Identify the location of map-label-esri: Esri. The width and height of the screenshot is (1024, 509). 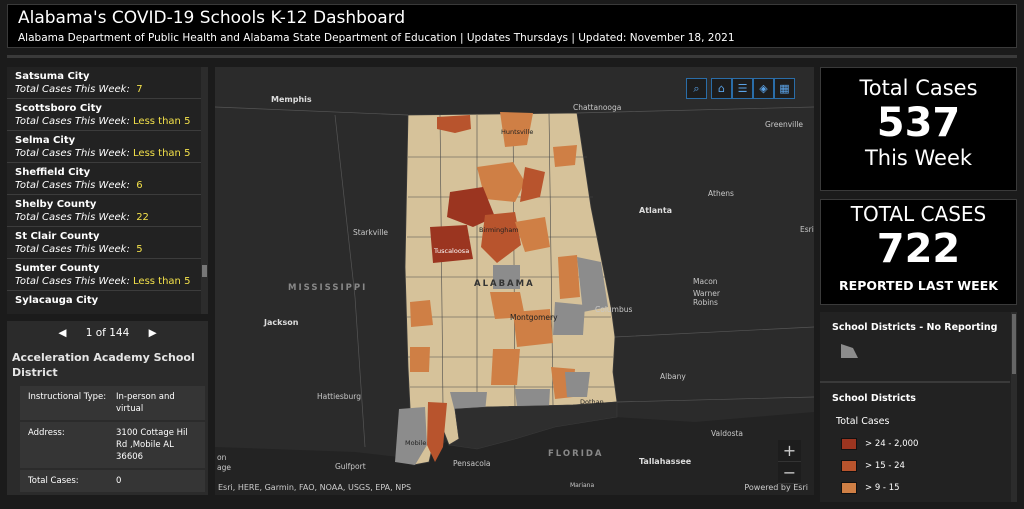
(807, 229).